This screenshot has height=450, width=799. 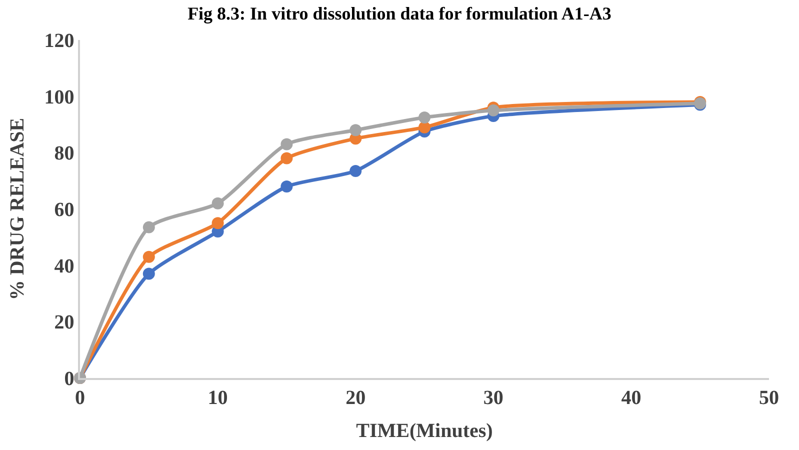 What do you see at coordinates (64, 323) in the screenshot?
I see `y-tick-label: 20` at bounding box center [64, 323].